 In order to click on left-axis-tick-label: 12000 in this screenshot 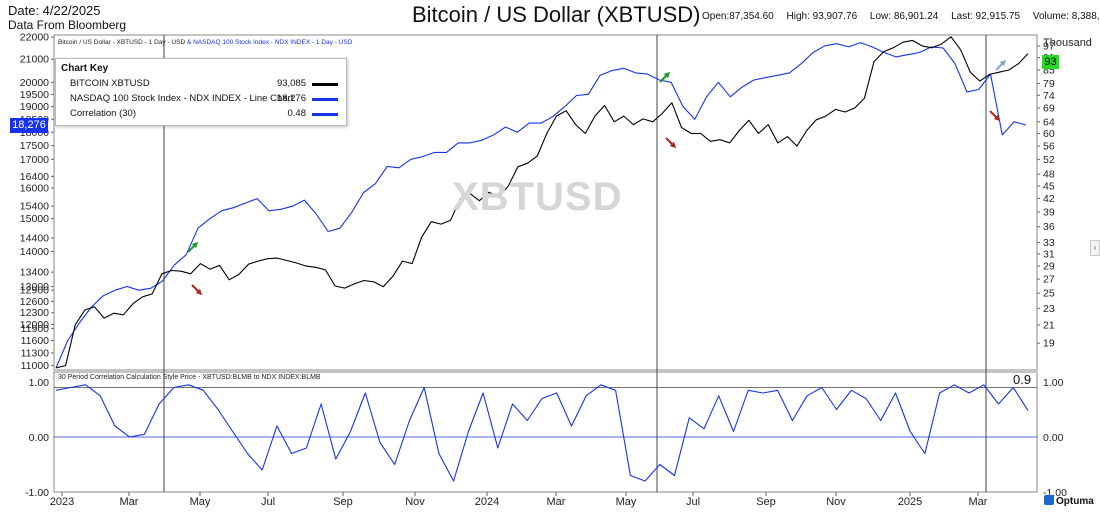, I will do `click(34, 325)`.